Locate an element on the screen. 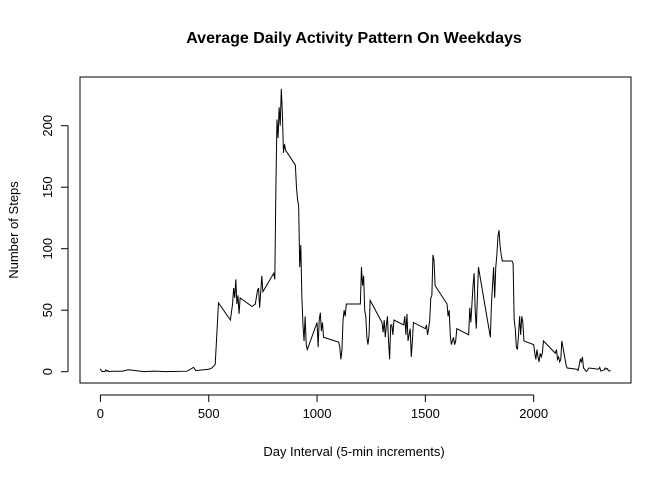 This screenshot has height=480, width=672. x-tick-label: 500 is located at coordinates (209, 413).